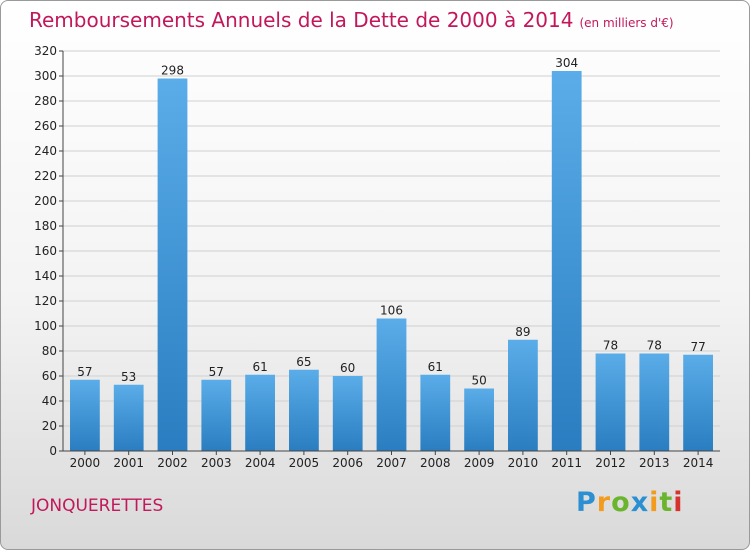 This screenshot has width=750, height=550. What do you see at coordinates (85, 463) in the screenshot?
I see `x-tick-label: 2000` at bounding box center [85, 463].